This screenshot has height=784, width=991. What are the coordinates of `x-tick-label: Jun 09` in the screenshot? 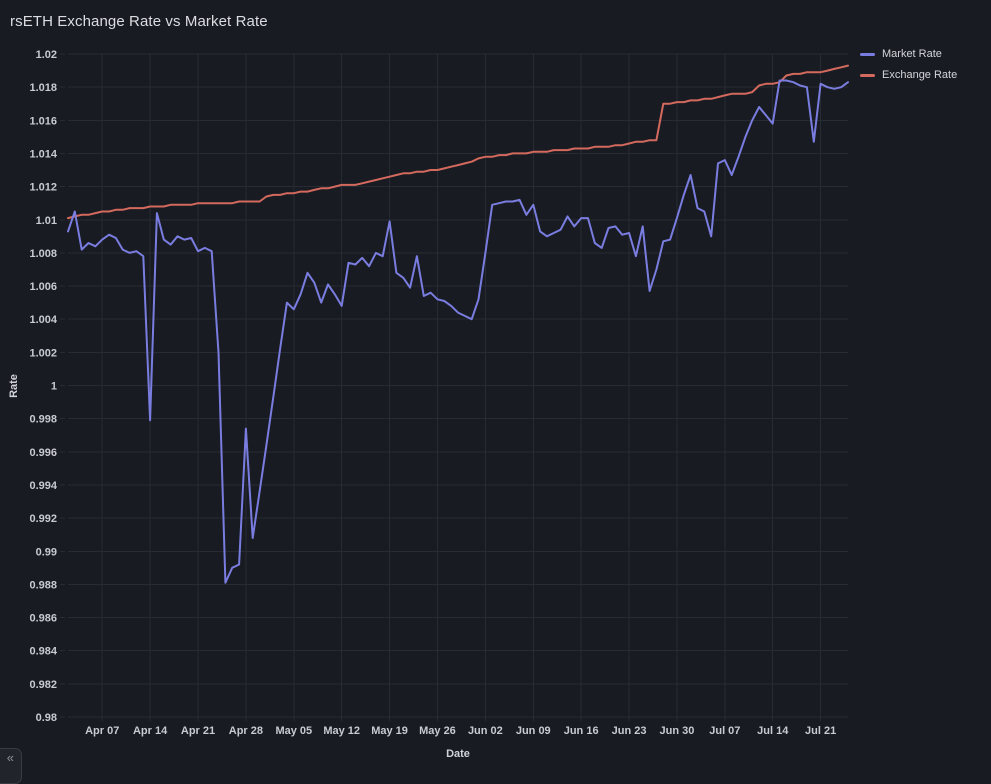 It's located at (533, 731).